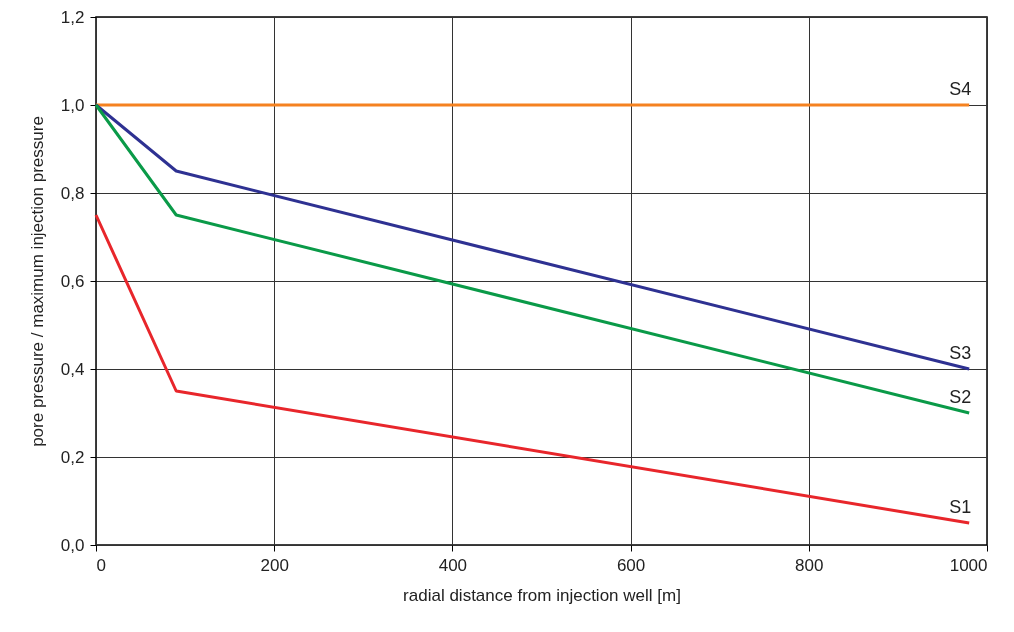 The height and width of the screenshot is (632, 1014). I want to click on y-tick-label: 0,6, so click(72, 281).